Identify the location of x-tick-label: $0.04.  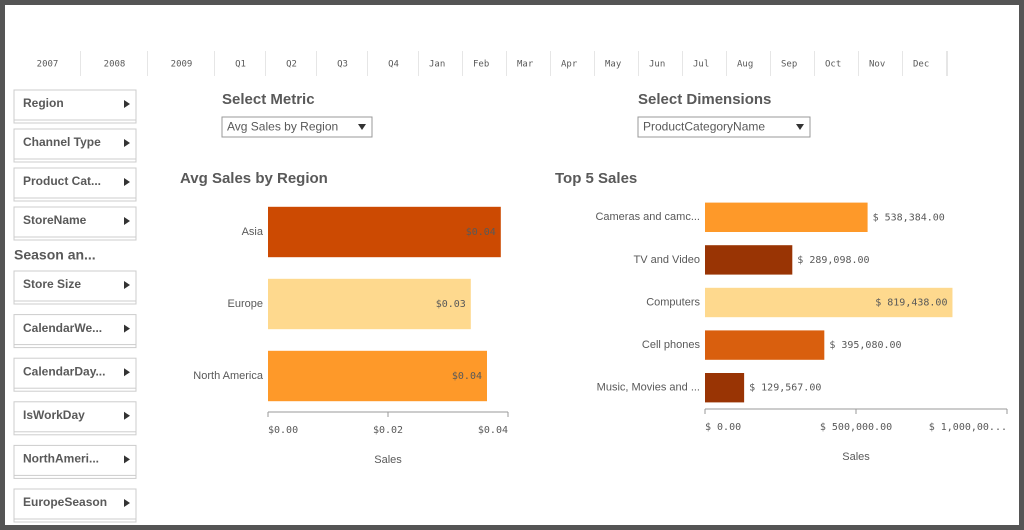
(493, 430).